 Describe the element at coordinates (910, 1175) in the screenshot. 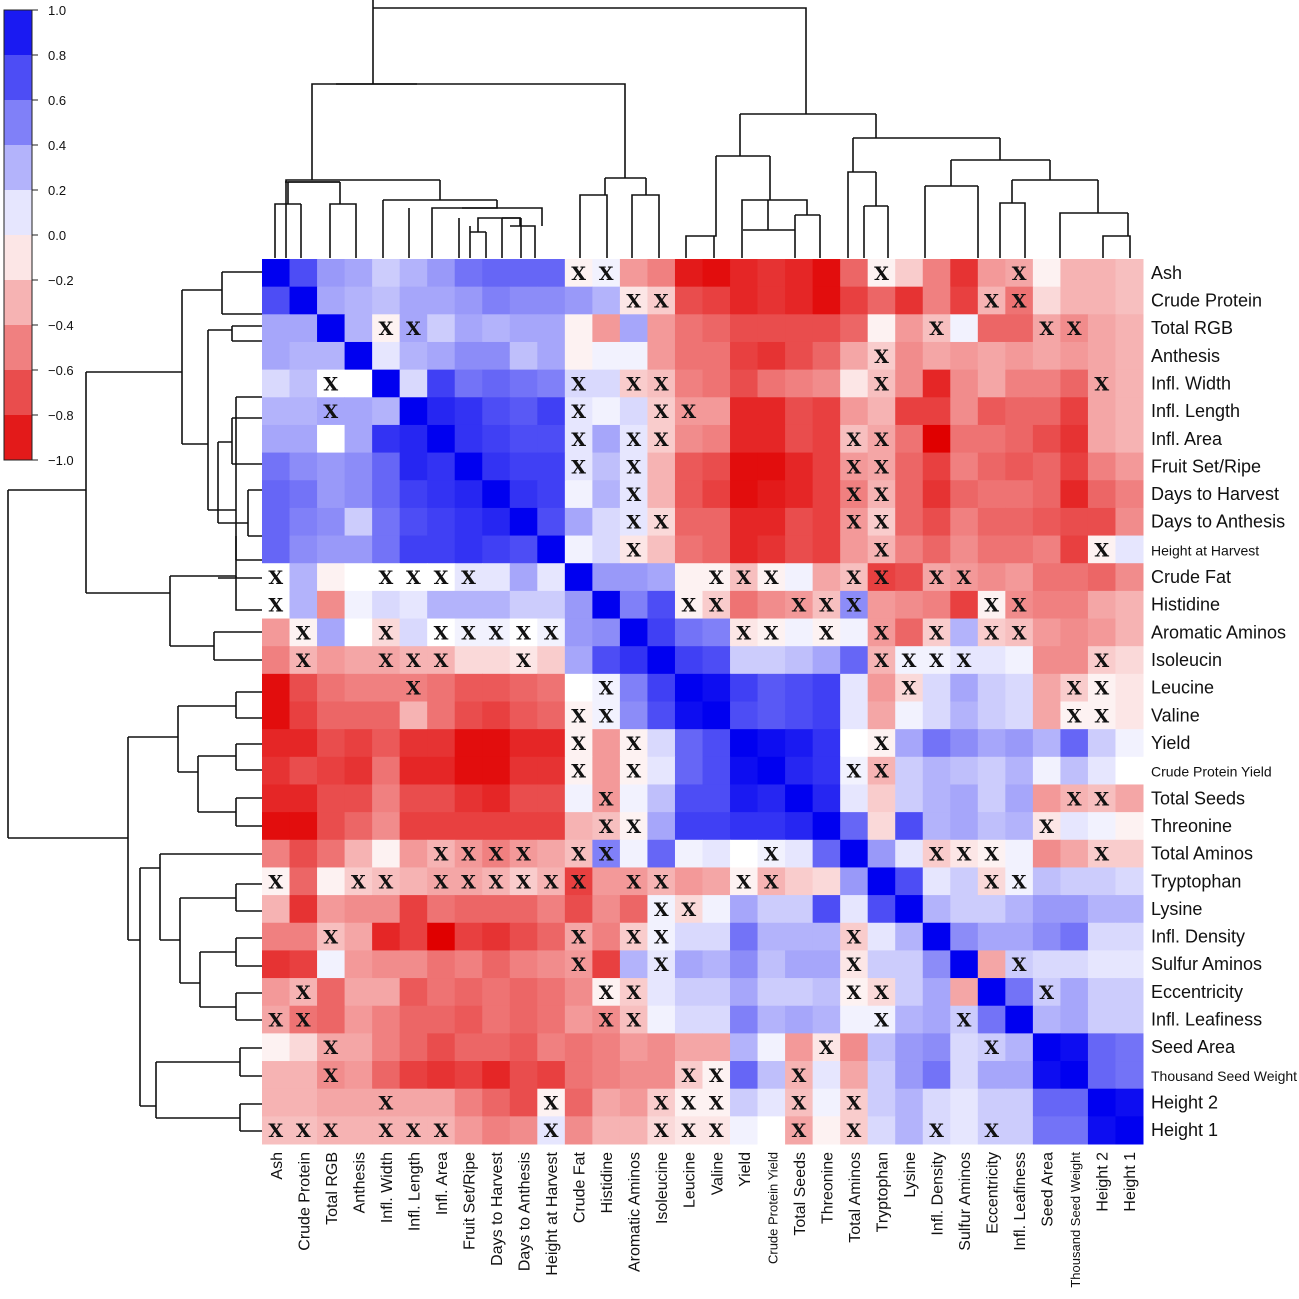

I see `column-label: Lysine` at that location.